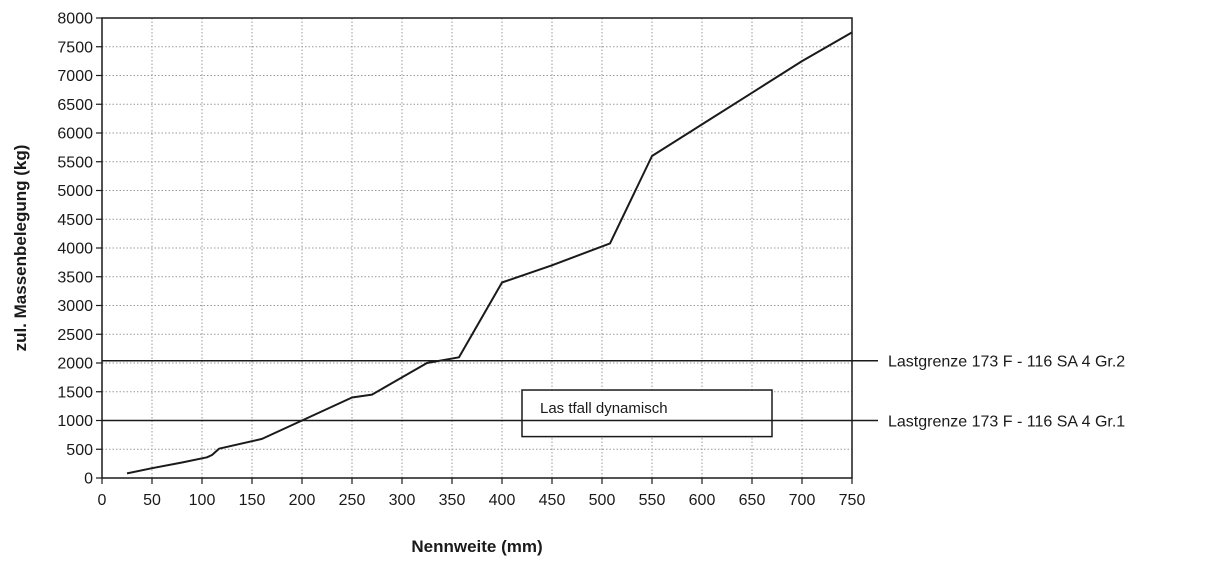 This screenshot has height=564, width=1221. Describe the element at coordinates (490, 390) in the screenshot. I see `reference-lines` at that location.